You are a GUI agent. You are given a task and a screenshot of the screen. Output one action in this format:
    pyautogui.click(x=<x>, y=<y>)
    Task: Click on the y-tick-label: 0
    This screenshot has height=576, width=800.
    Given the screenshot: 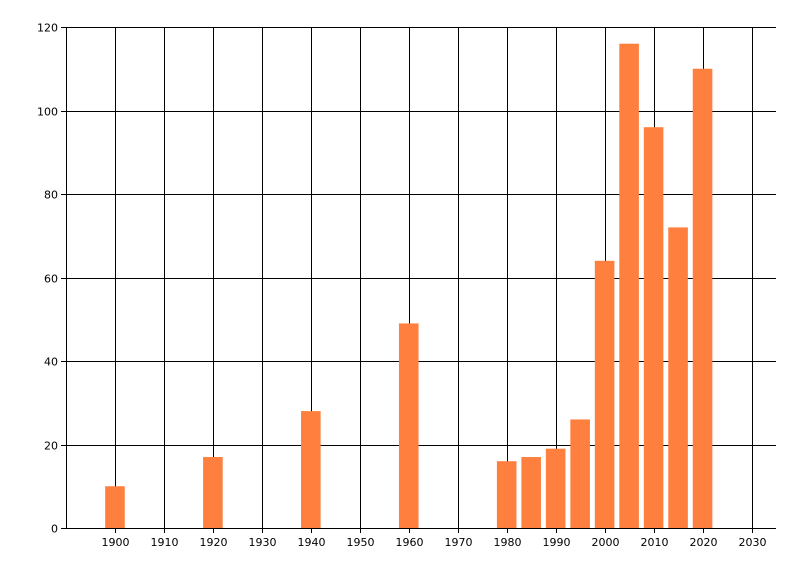 What is the action you would take?
    pyautogui.click(x=54, y=529)
    